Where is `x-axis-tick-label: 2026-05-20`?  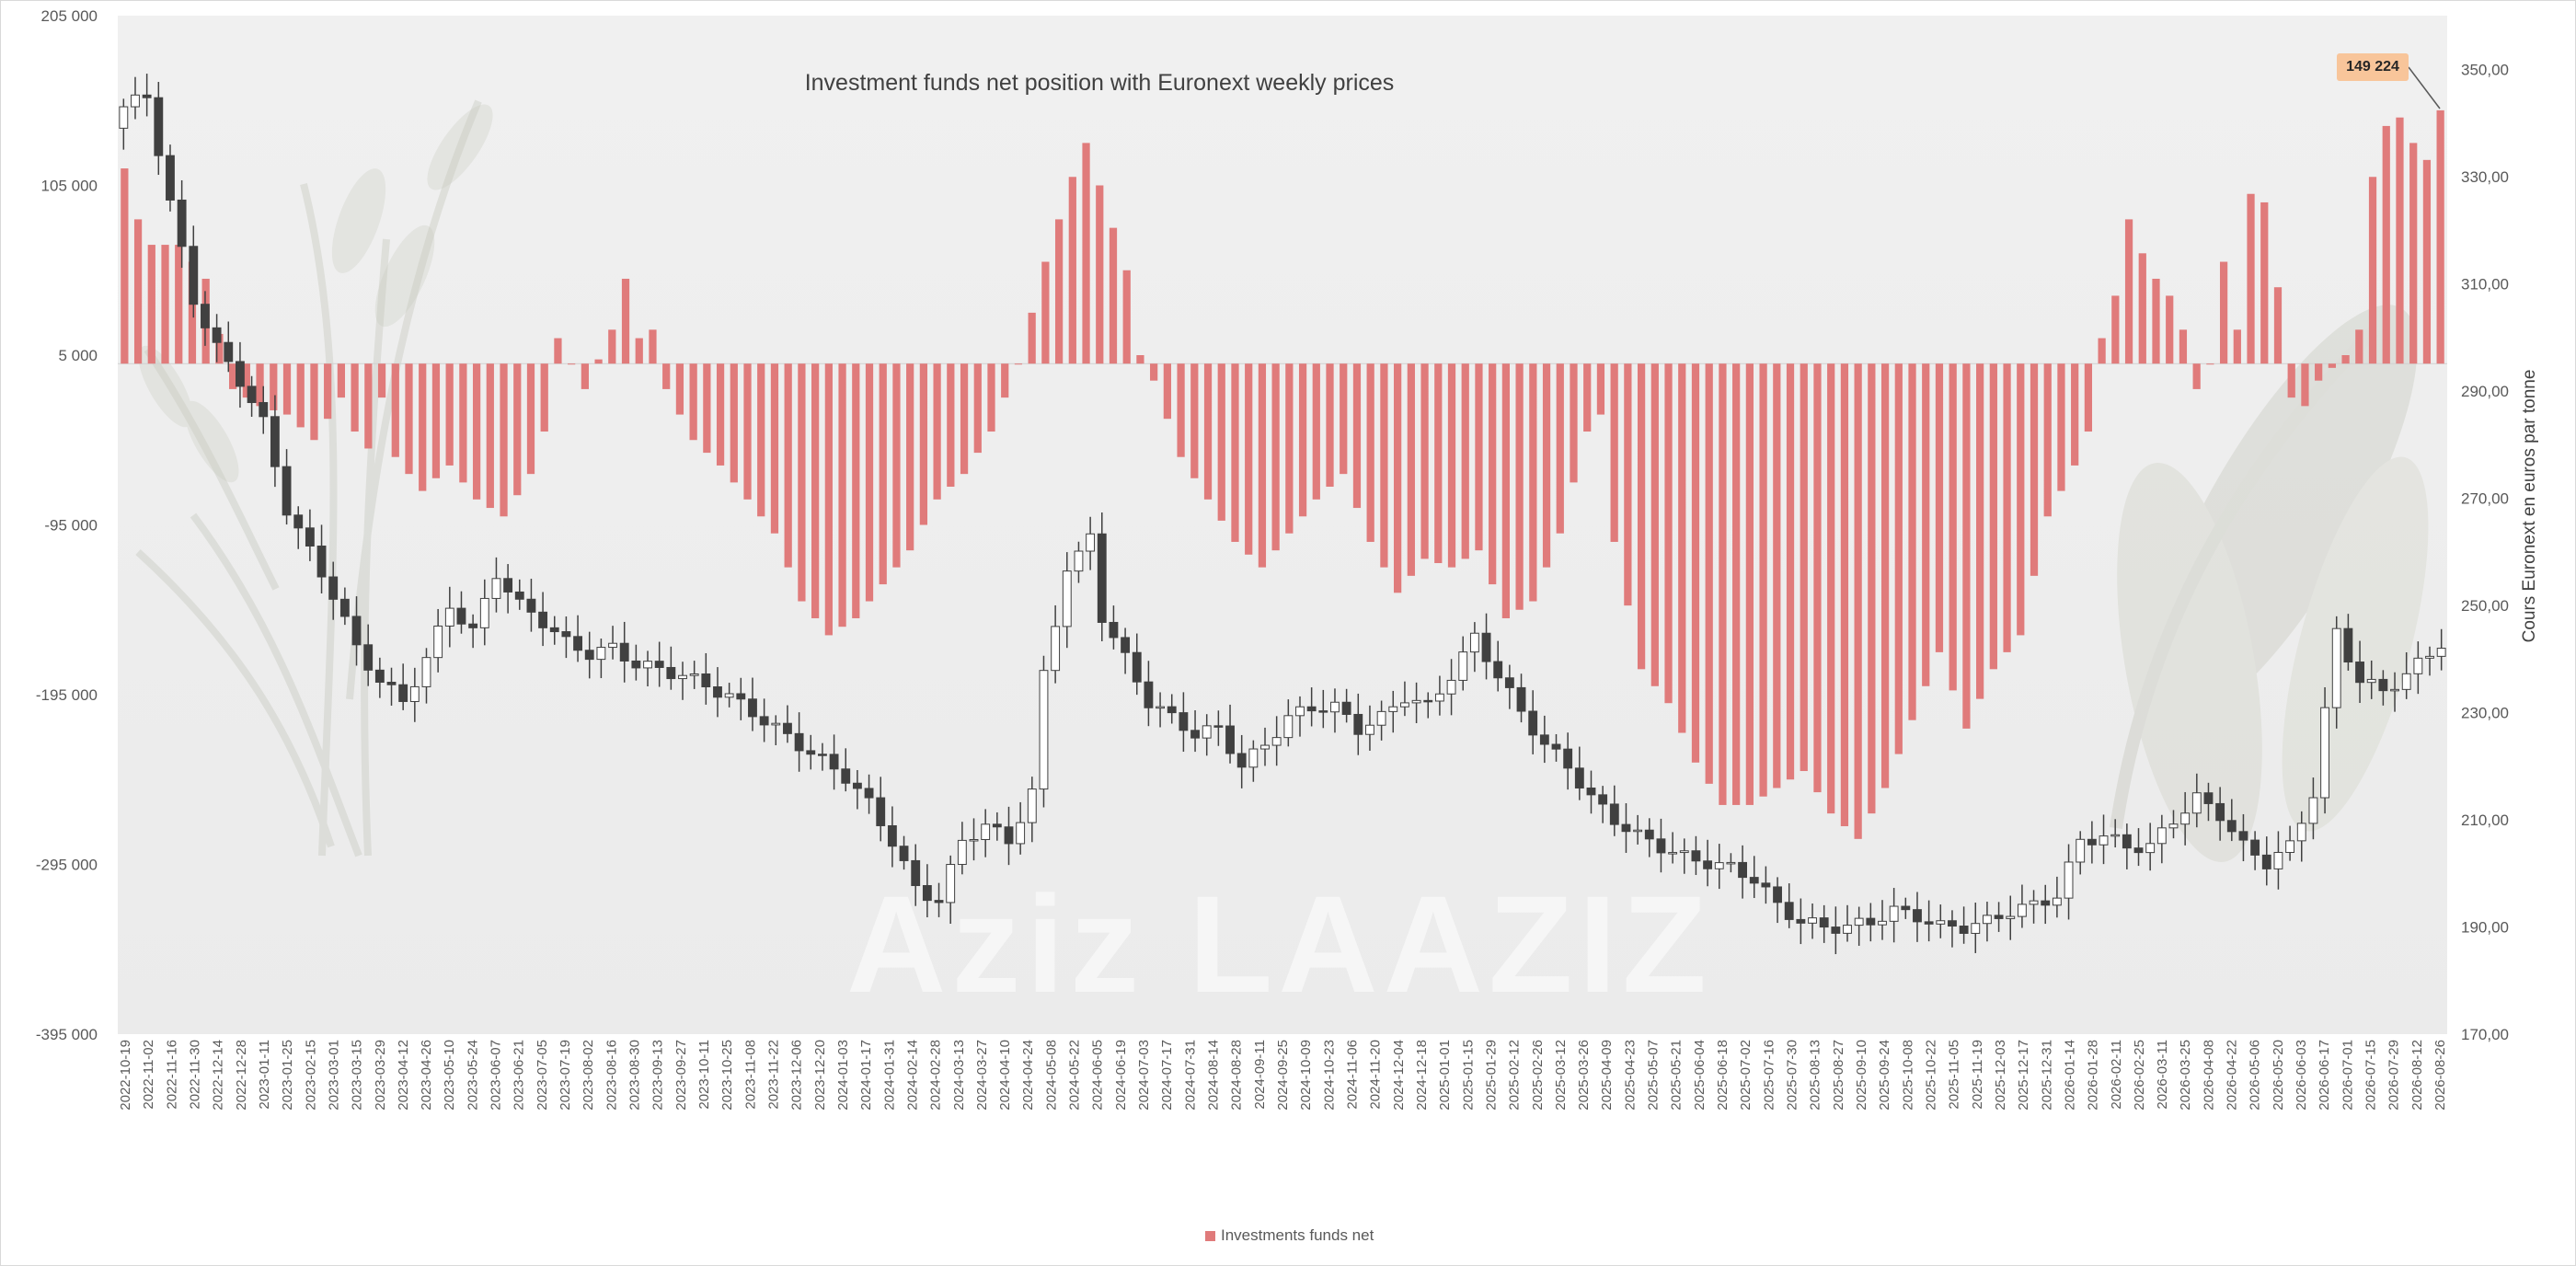
x-axis-tick-label: 2026-05-20 is located at coordinates (2278, 1075).